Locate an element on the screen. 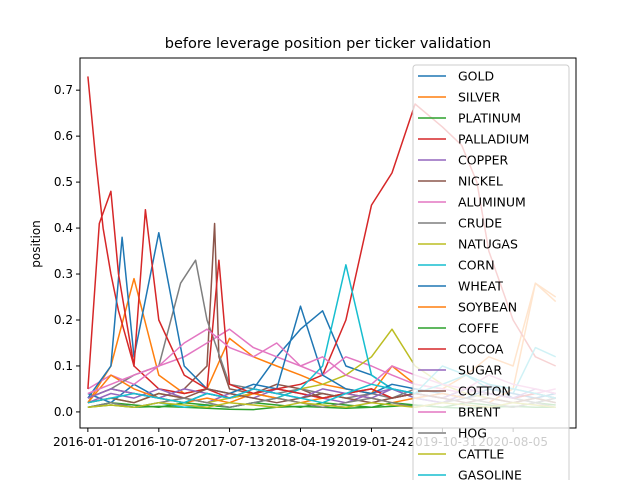 This screenshot has height=480, width=640. x-tick-label: 2016-01-01 is located at coordinates (88, 442).